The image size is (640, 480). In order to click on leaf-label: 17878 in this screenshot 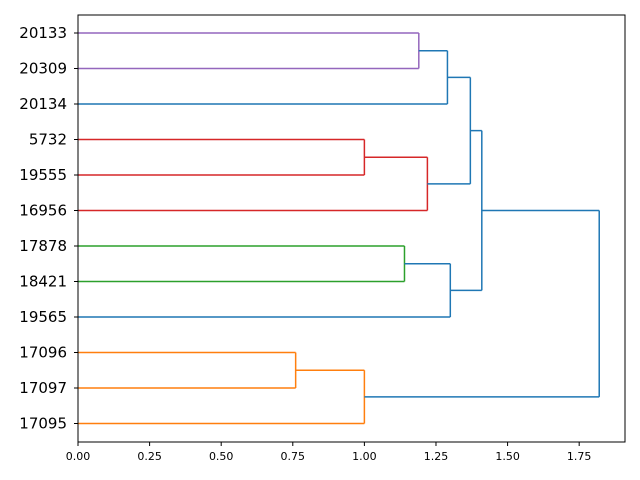, I will do `click(43, 246)`.